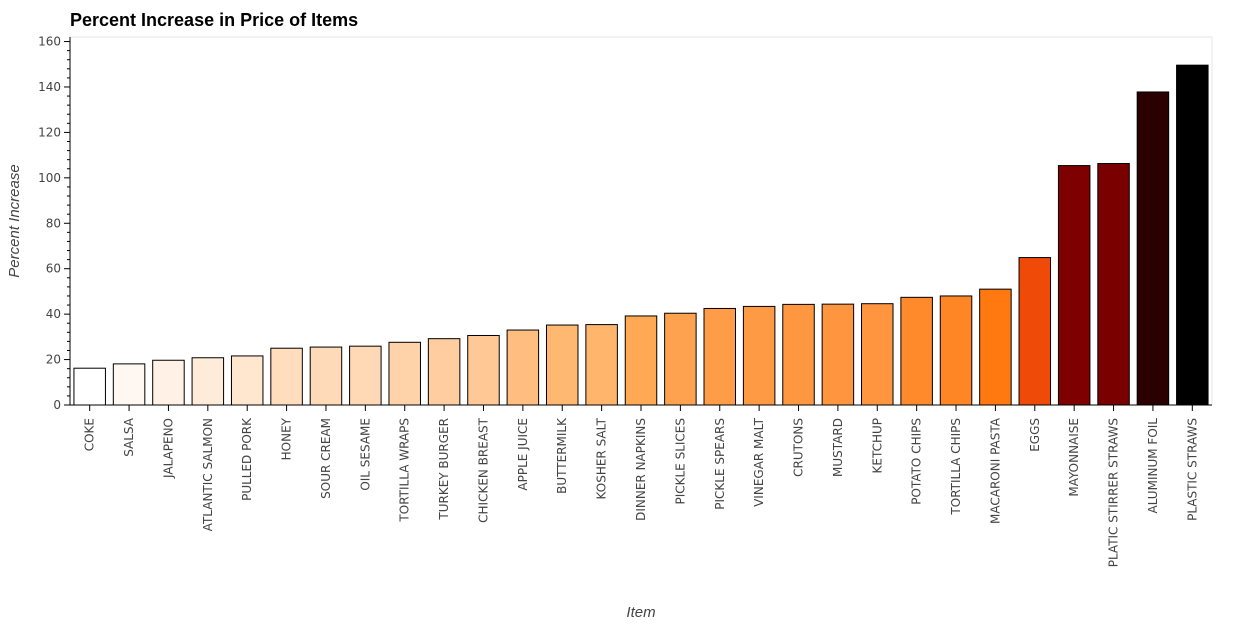 The width and height of the screenshot is (1250, 625). Describe the element at coordinates (562, 455) in the screenshot. I see `x-tick-label: BUTTERMILK` at that location.